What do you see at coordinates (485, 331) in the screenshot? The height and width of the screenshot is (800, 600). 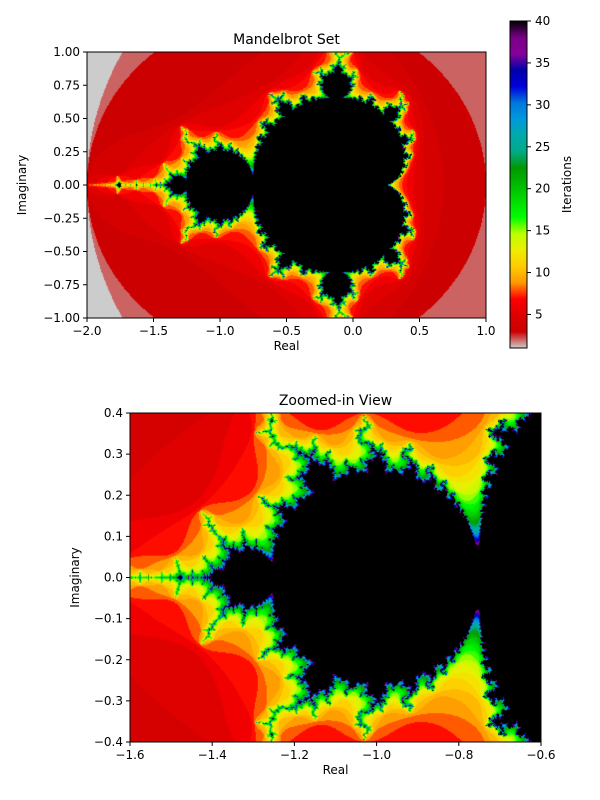 I see `plot-1-x-tick-label: 1.0` at bounding box center [485, 331].